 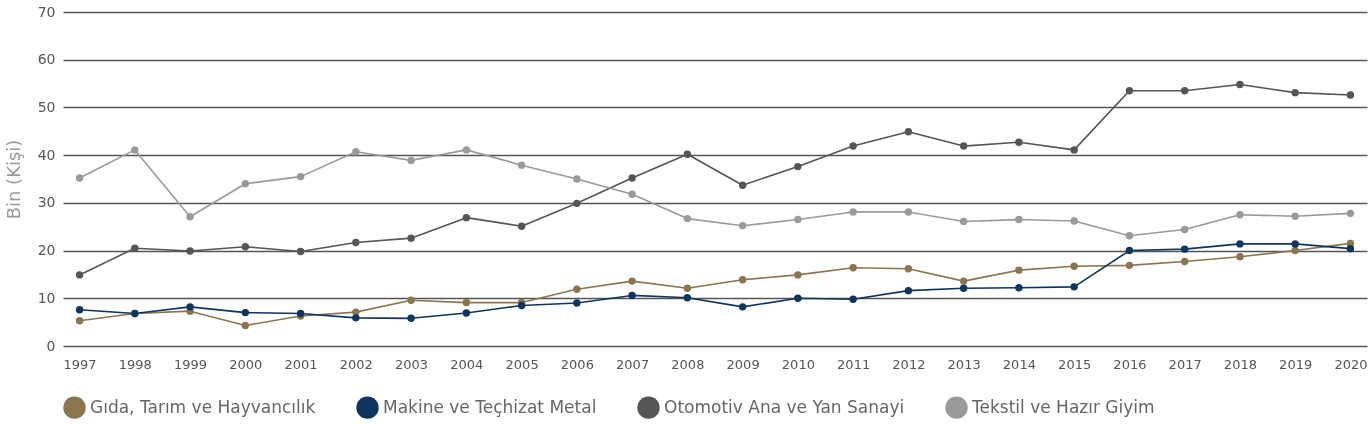 What do you see at coordinates (467, 364) in the screenshot?
I see `x-tick-label: 2004` at bounding box center [467, 364].